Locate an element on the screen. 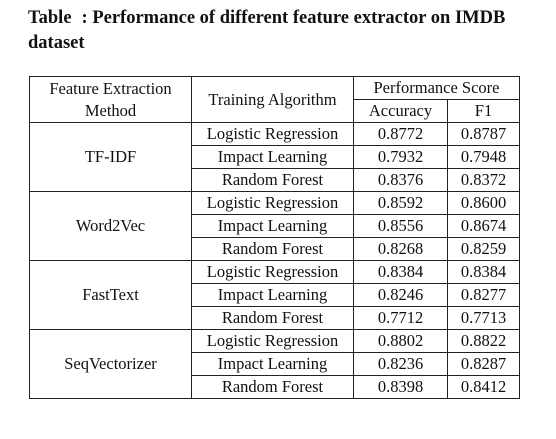 This screenshot has height=439, width=556. header-algorithm: Training Algorithm is located at coordinates (272, 99).